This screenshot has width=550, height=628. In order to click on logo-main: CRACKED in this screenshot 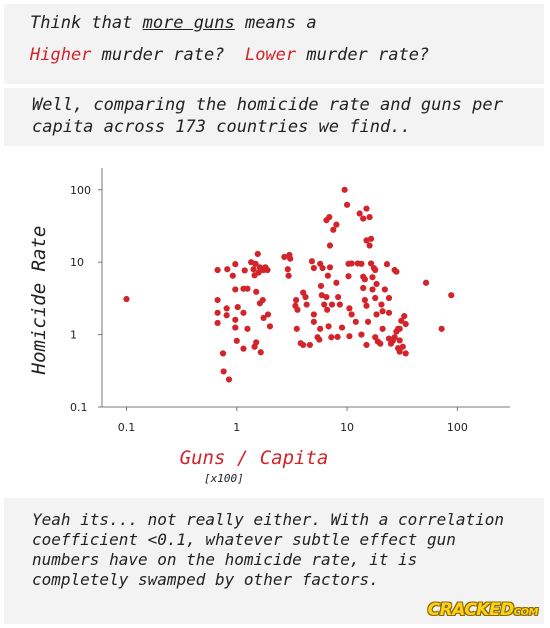, I will do `click(471, 610)`.